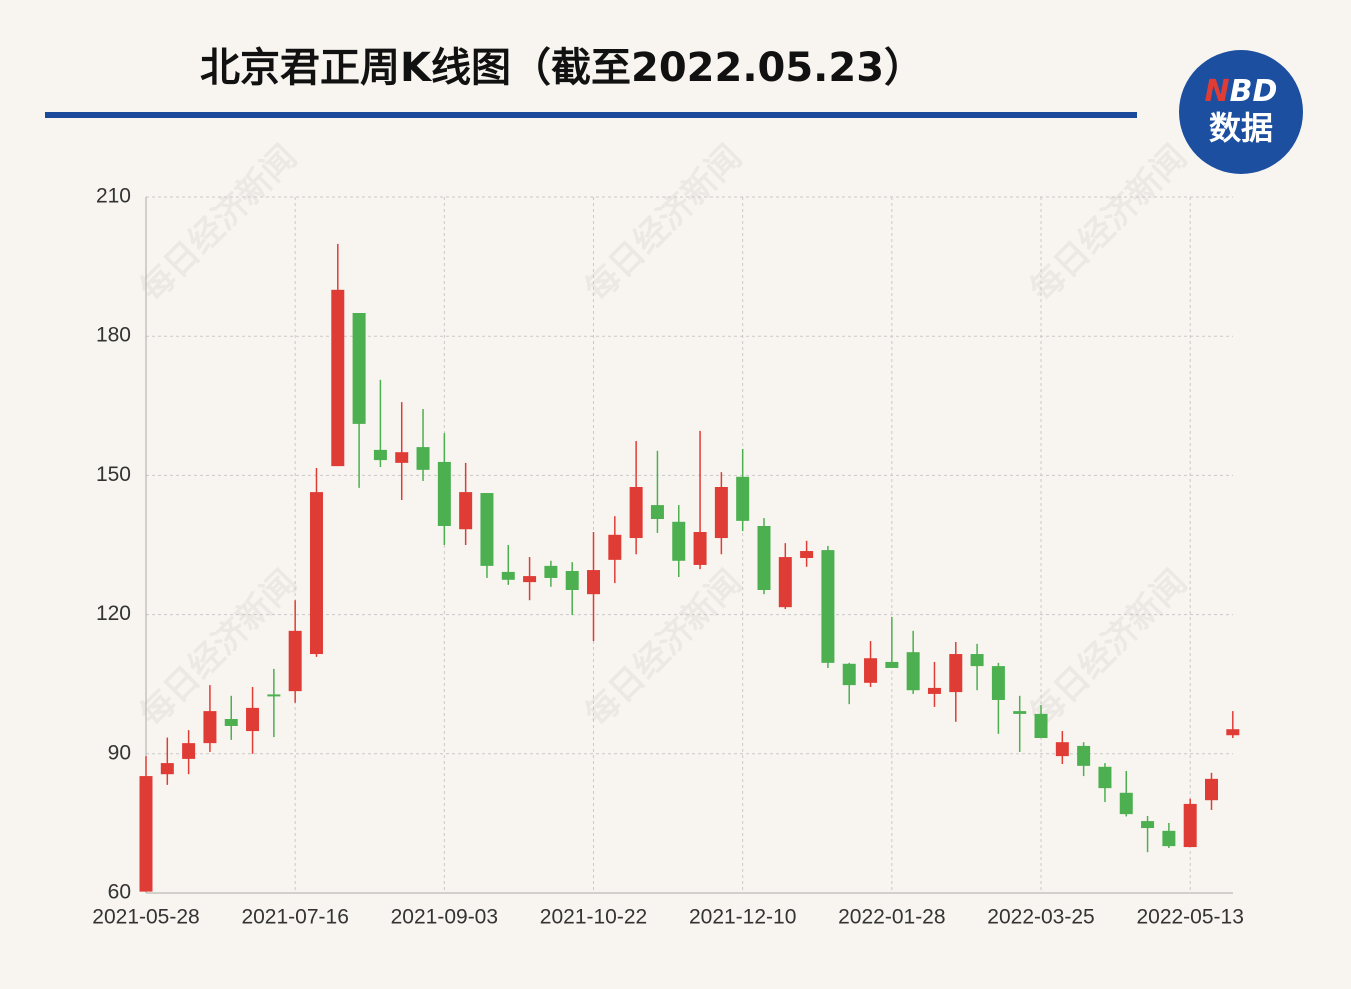 The image size is (1351, 989). What do you see at coordinates (119, 752) in the screenshot?
I see `y-tick-label: 90` at bounding box center [119, 752].